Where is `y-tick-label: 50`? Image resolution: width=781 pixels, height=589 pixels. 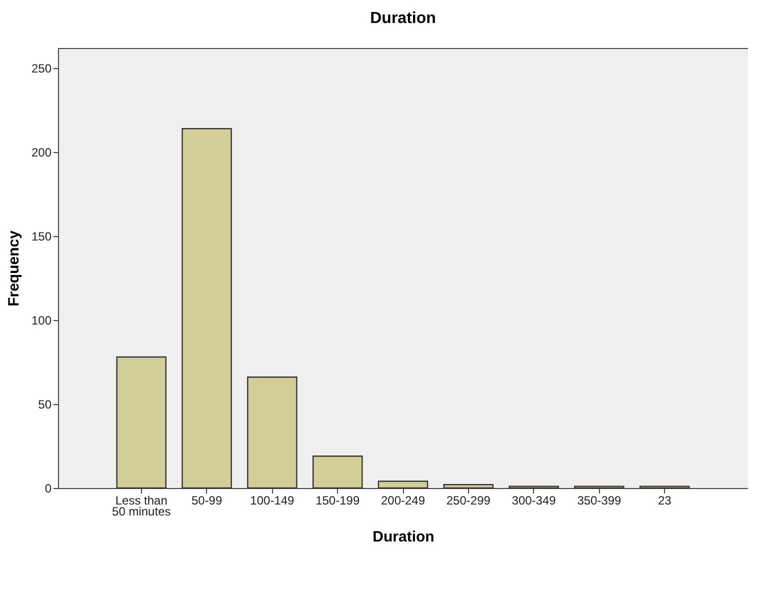
y-tick-label: 50 is located at coordinates (45, 405).